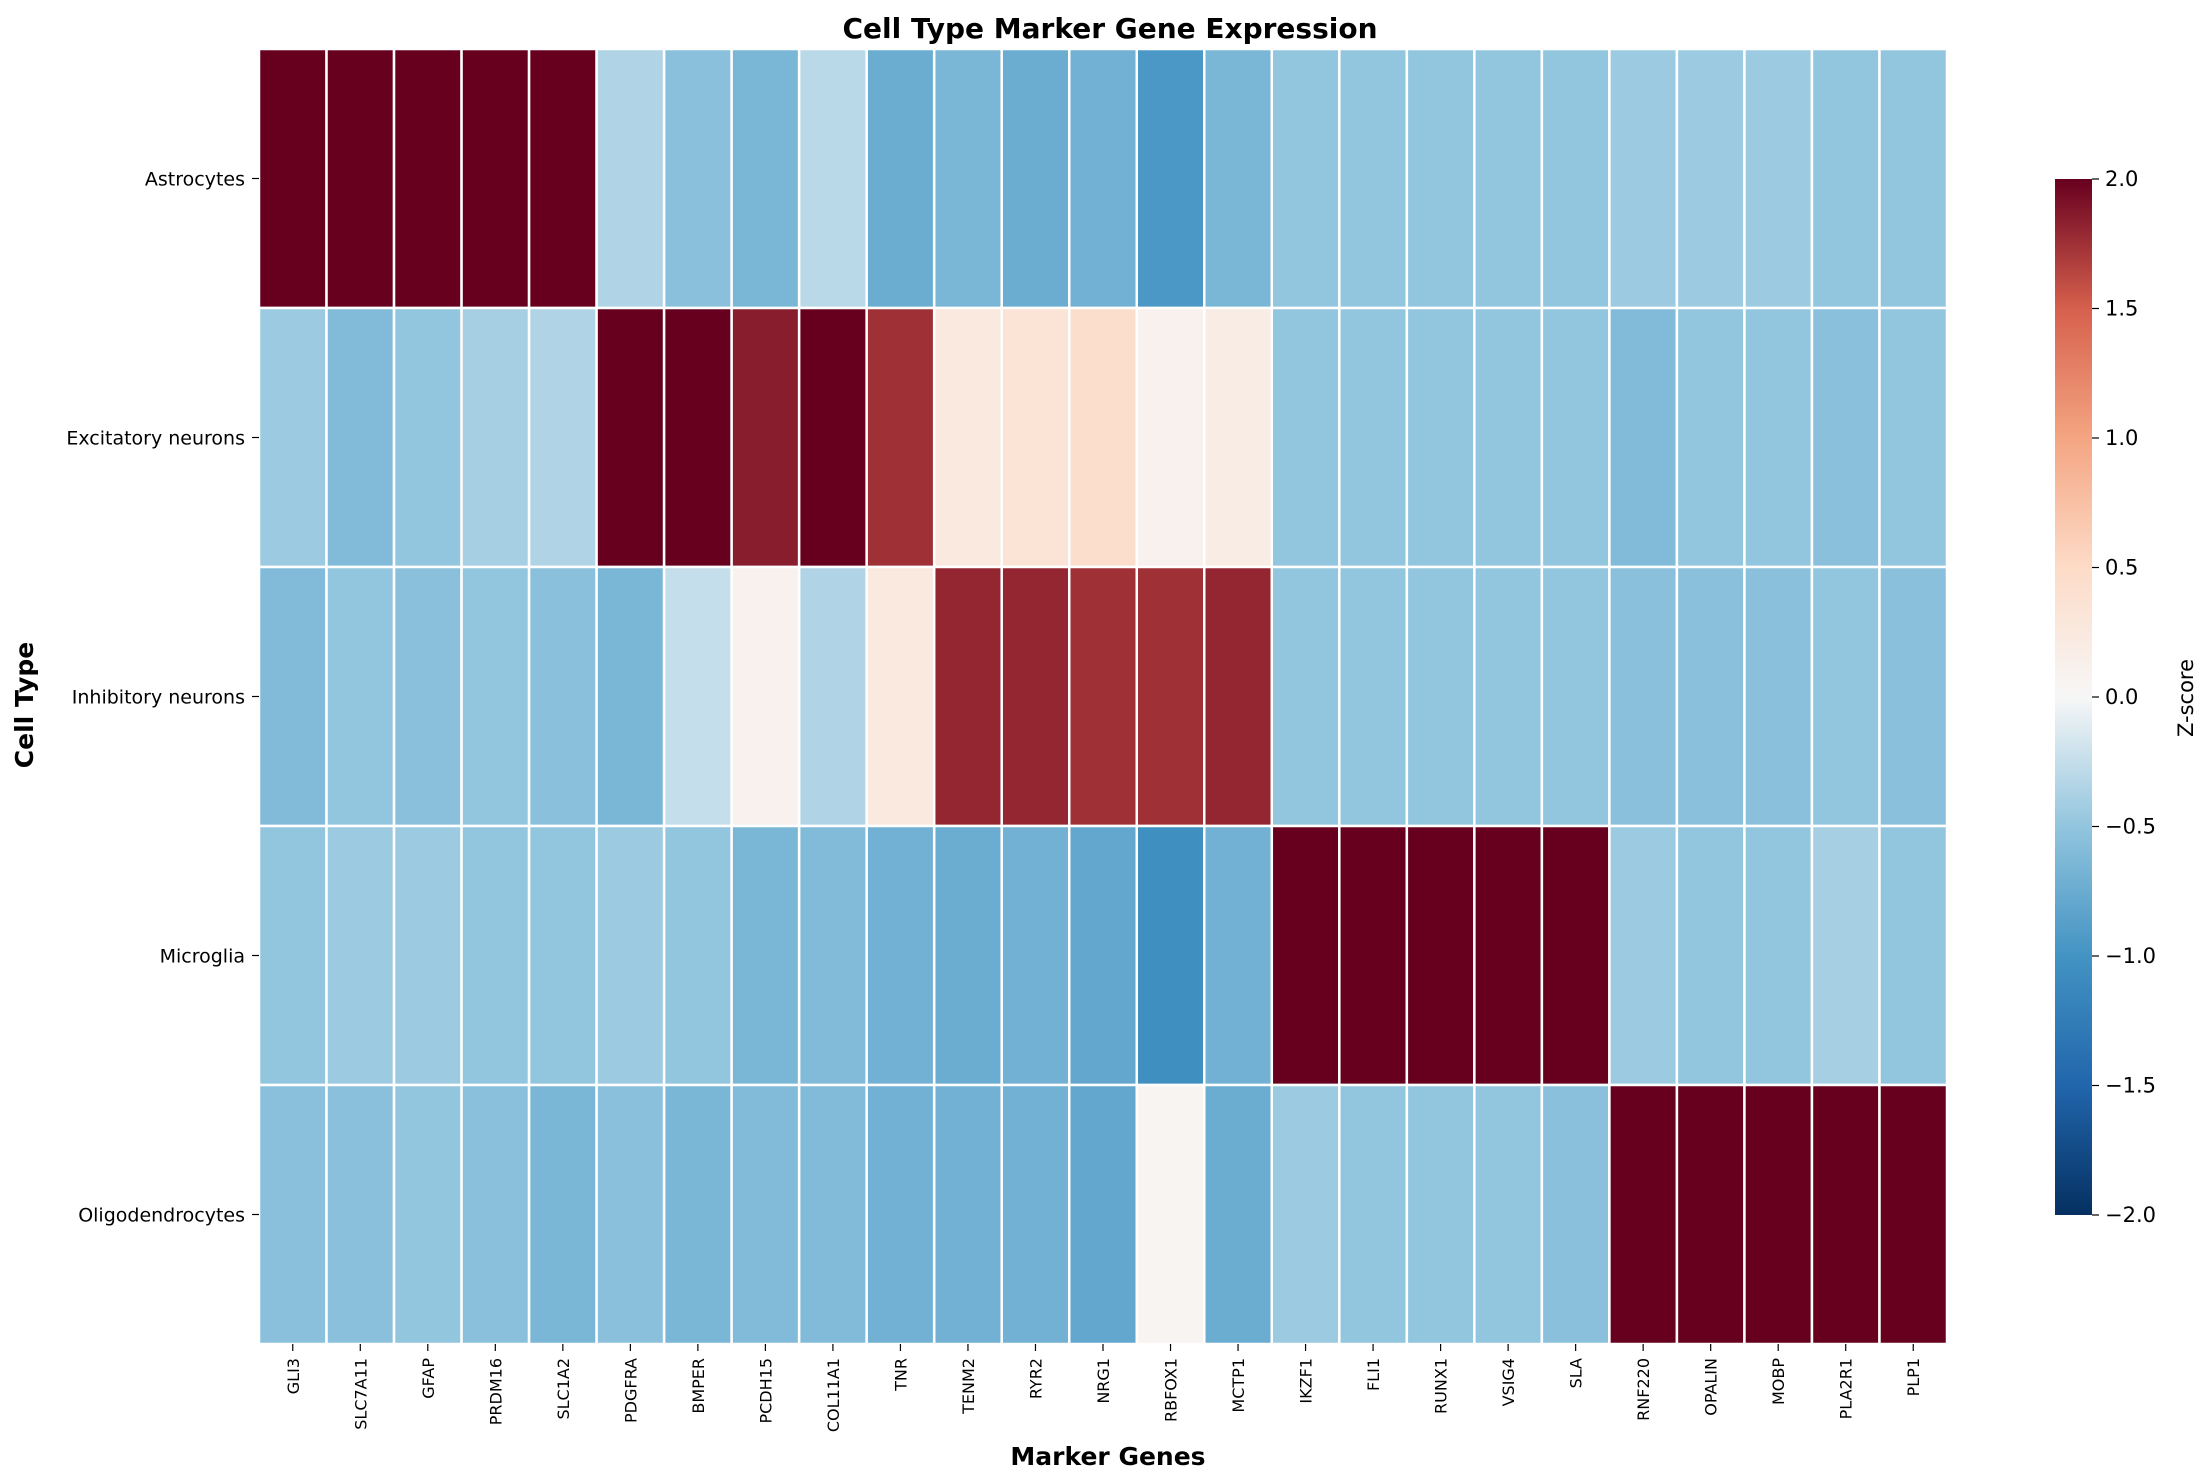 The width and height of the screenshot is (2210, 1481). What do you see at coordinates (698, 1386) in the screenshot?
I see `column-tick-label: BMPER` at bounding box center [698, 1386].